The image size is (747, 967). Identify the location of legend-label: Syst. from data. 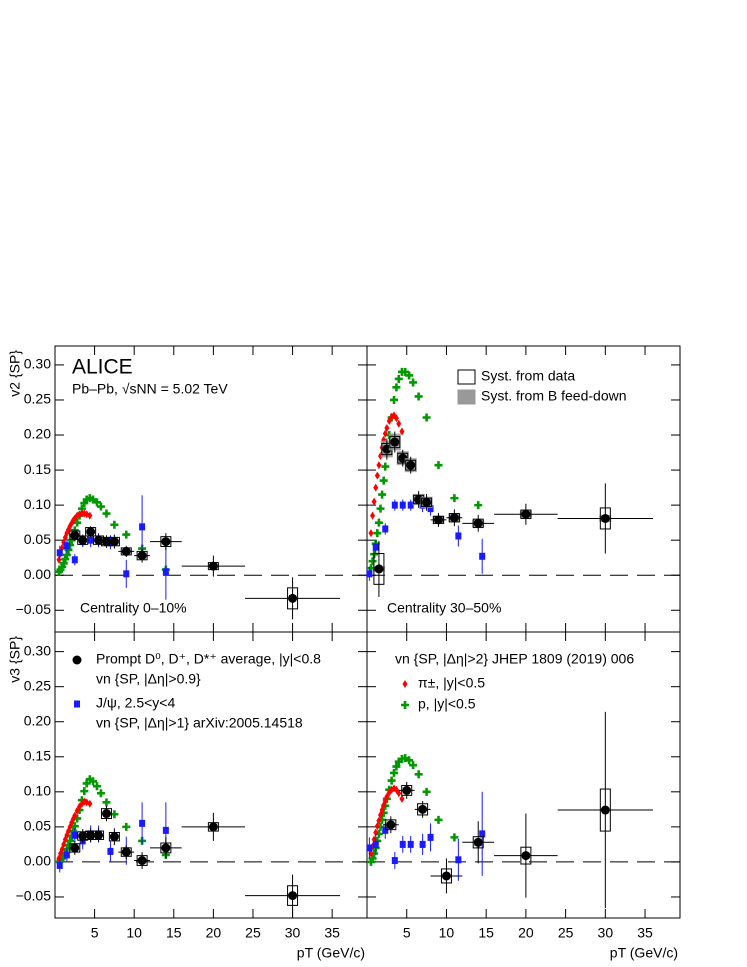
(528, 376).